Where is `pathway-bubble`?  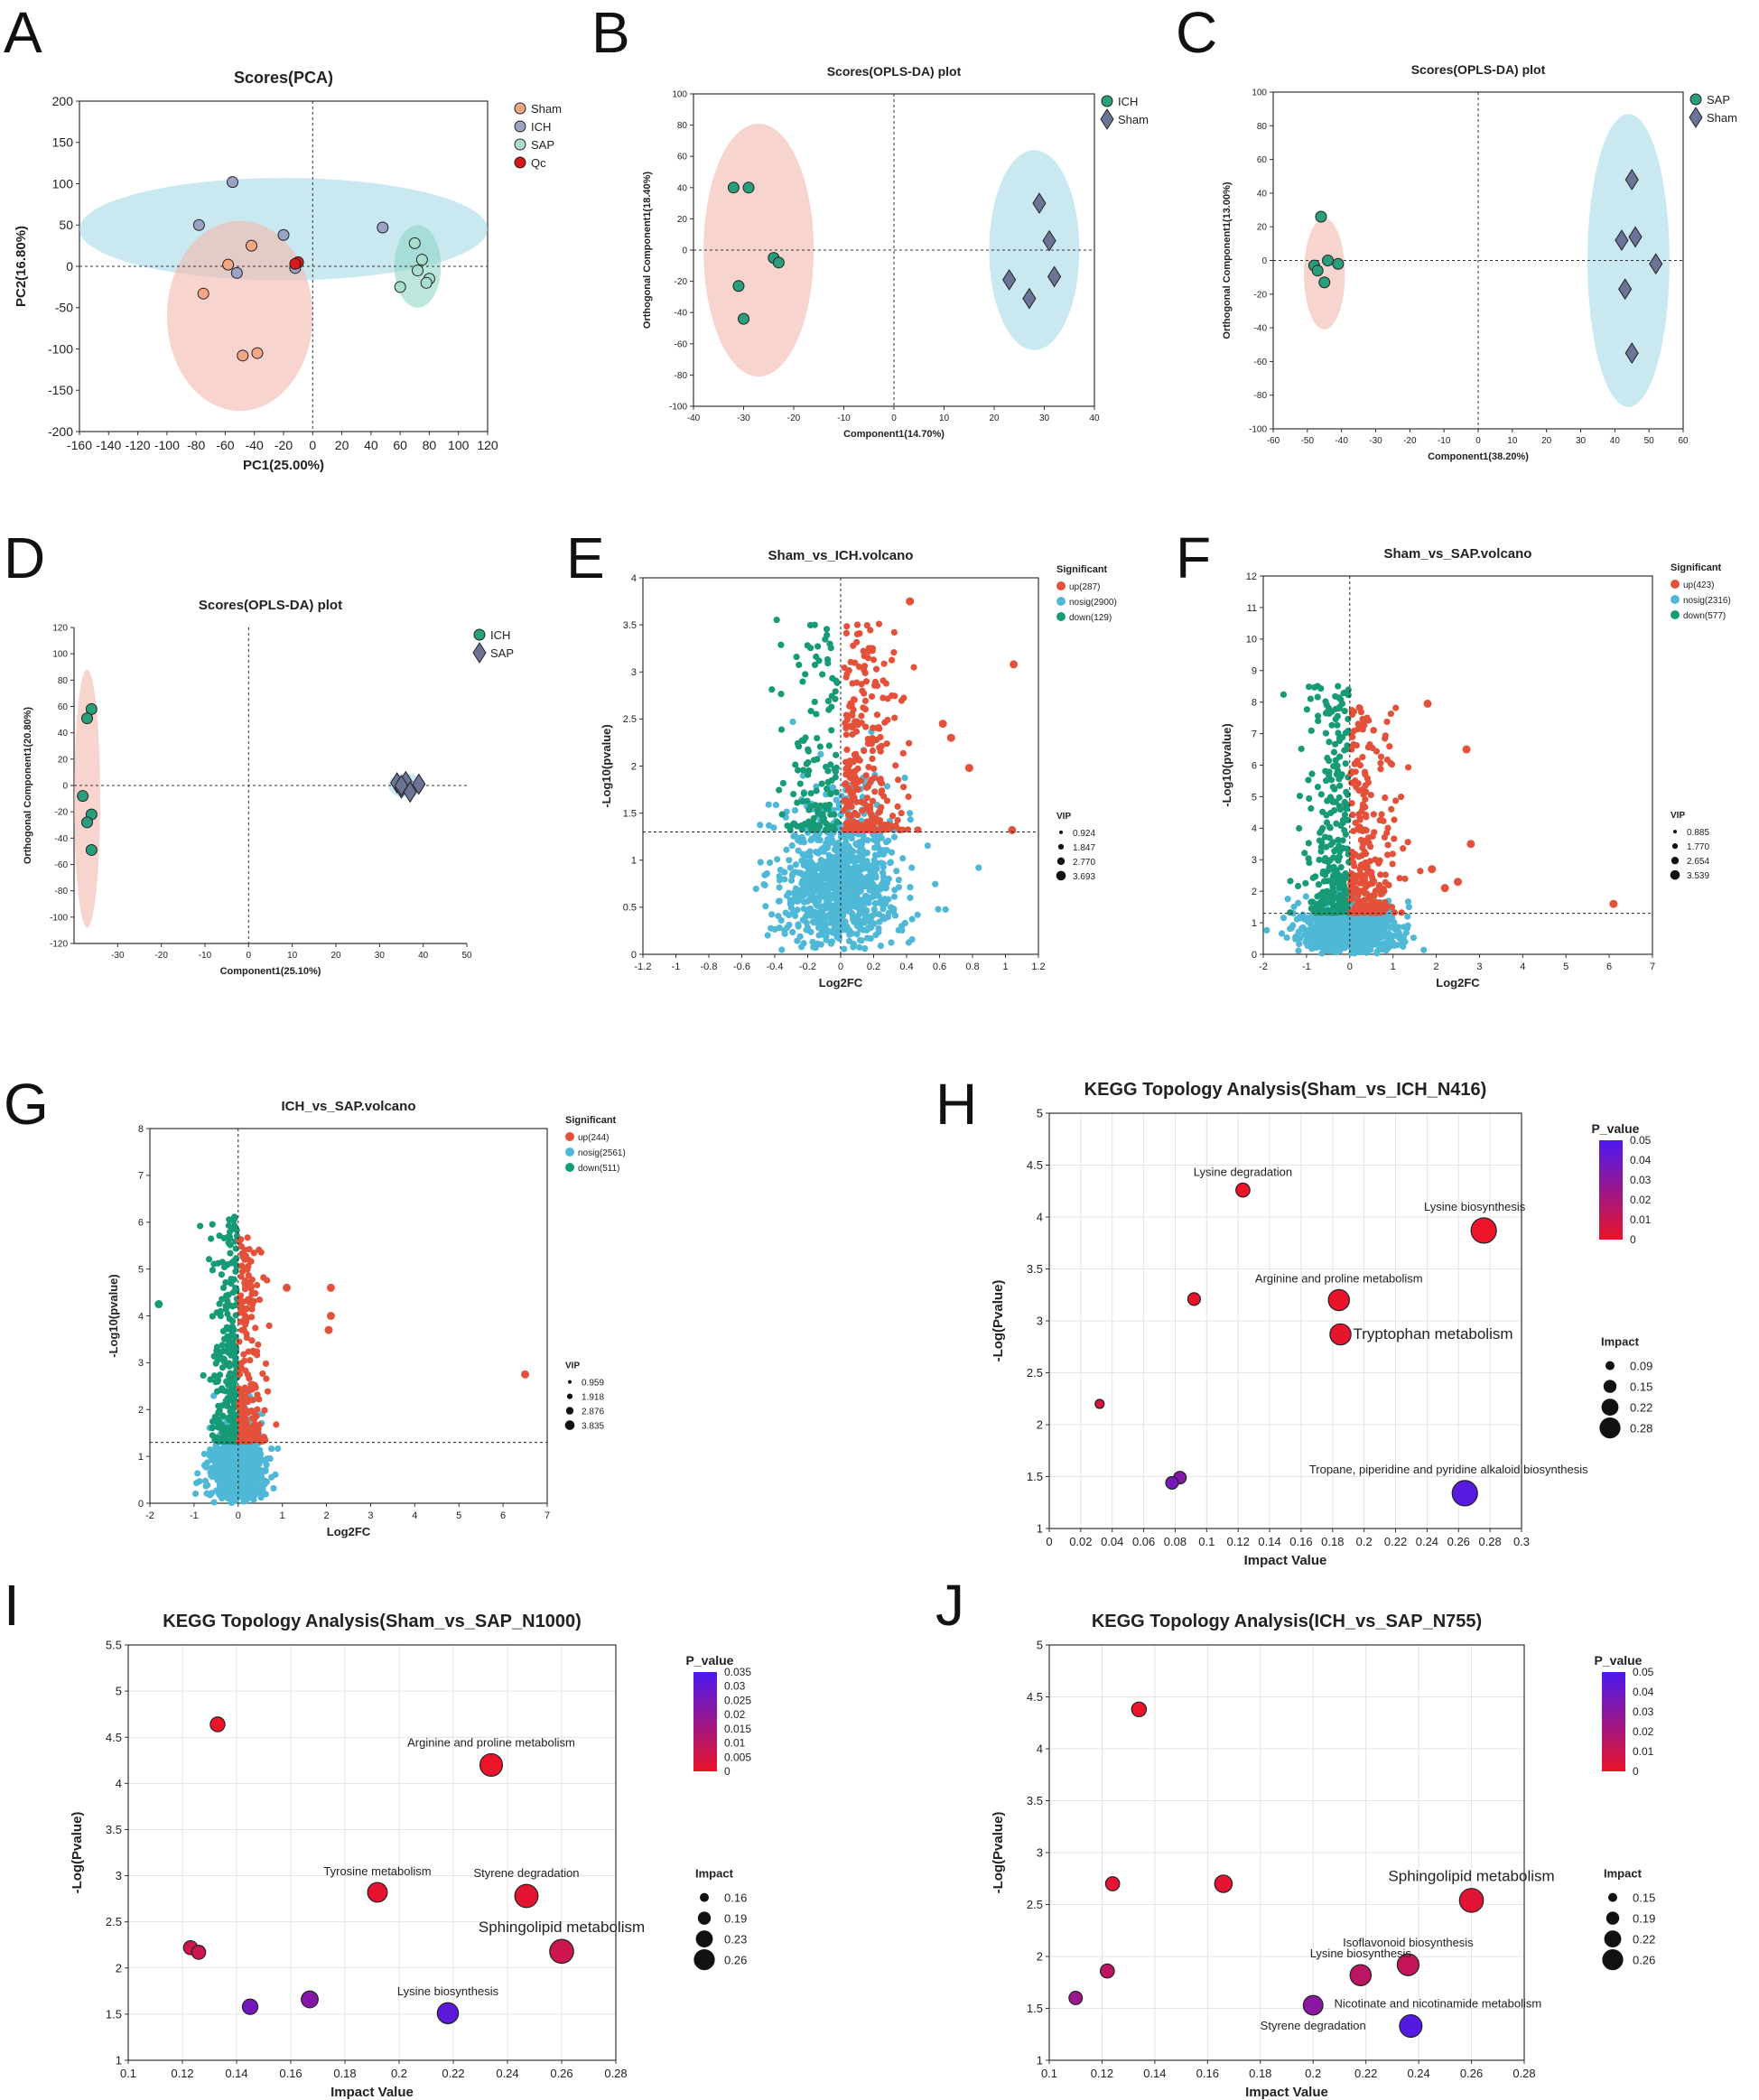 pathway-bubble is located at coordinates (199, 1952).